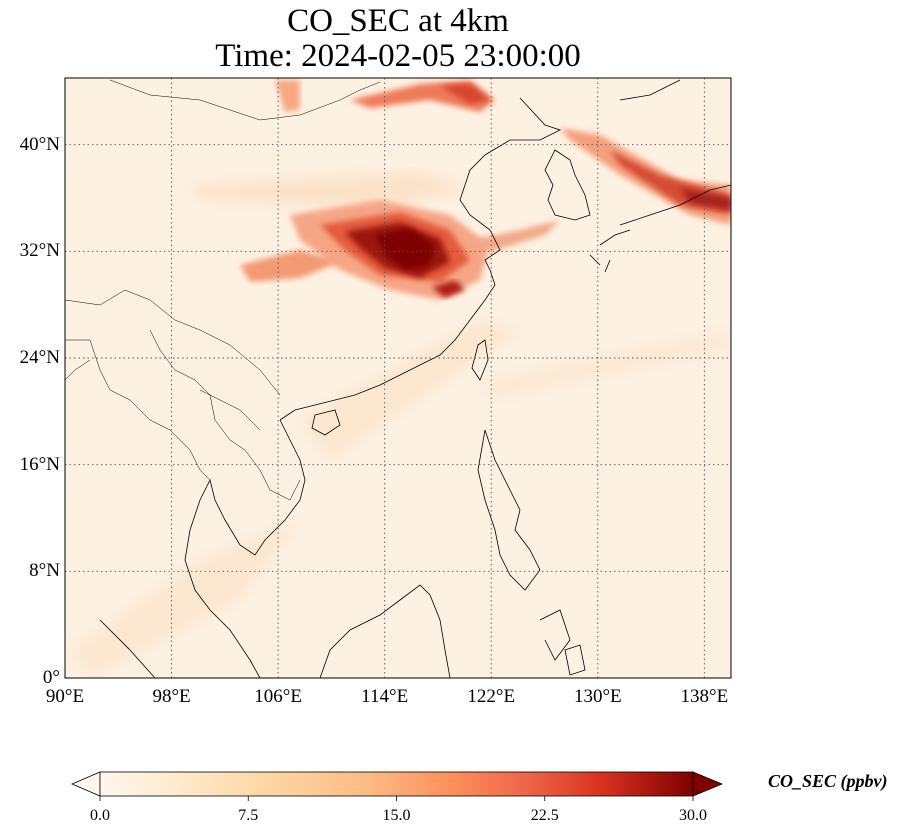 The width and height of the screenshot is (916, 836). Describe the element at coordinates (705, 199) in the screenshot. I see `plume-japan-center` at that location.